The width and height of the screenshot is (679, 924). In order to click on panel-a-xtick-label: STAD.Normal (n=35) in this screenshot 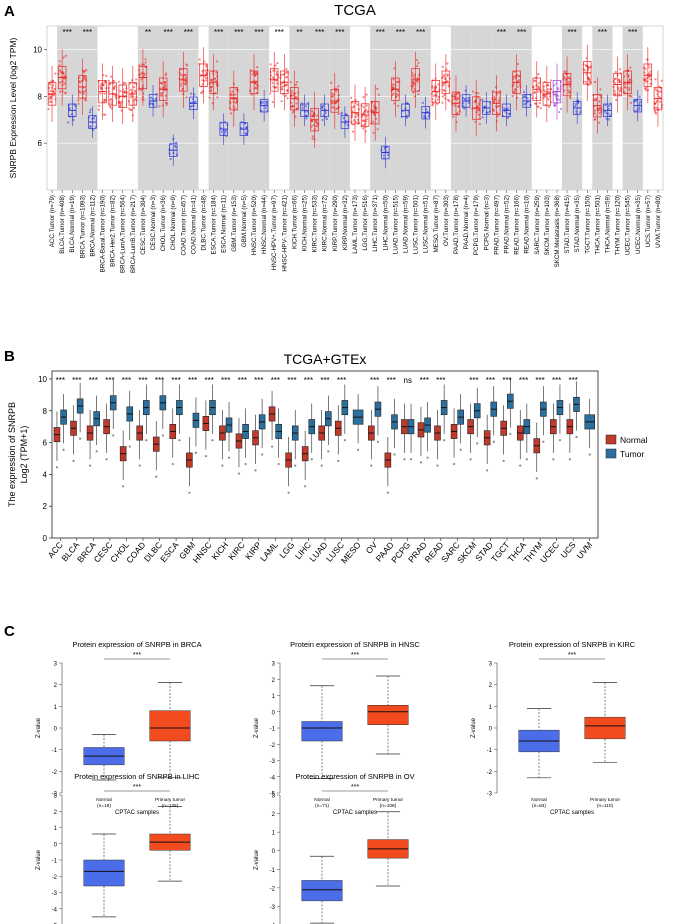, I will do `click(577, 223)`.